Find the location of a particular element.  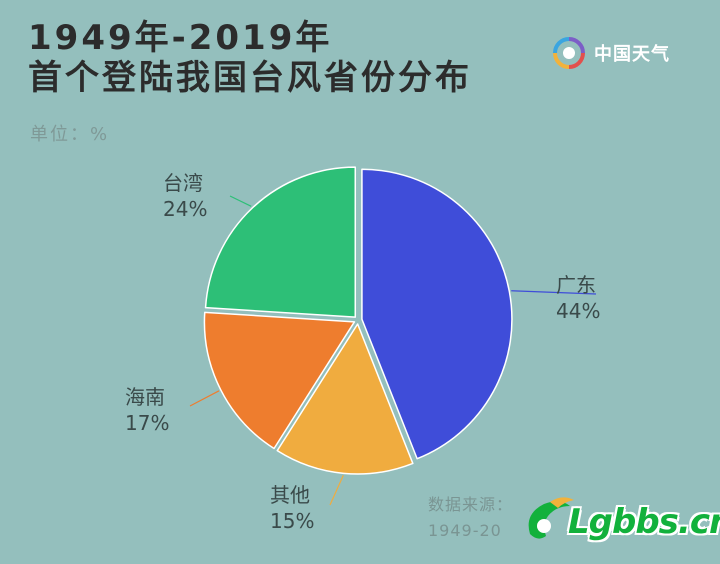

slice-value-label-2: 15% is located at coordinates (292, 521).